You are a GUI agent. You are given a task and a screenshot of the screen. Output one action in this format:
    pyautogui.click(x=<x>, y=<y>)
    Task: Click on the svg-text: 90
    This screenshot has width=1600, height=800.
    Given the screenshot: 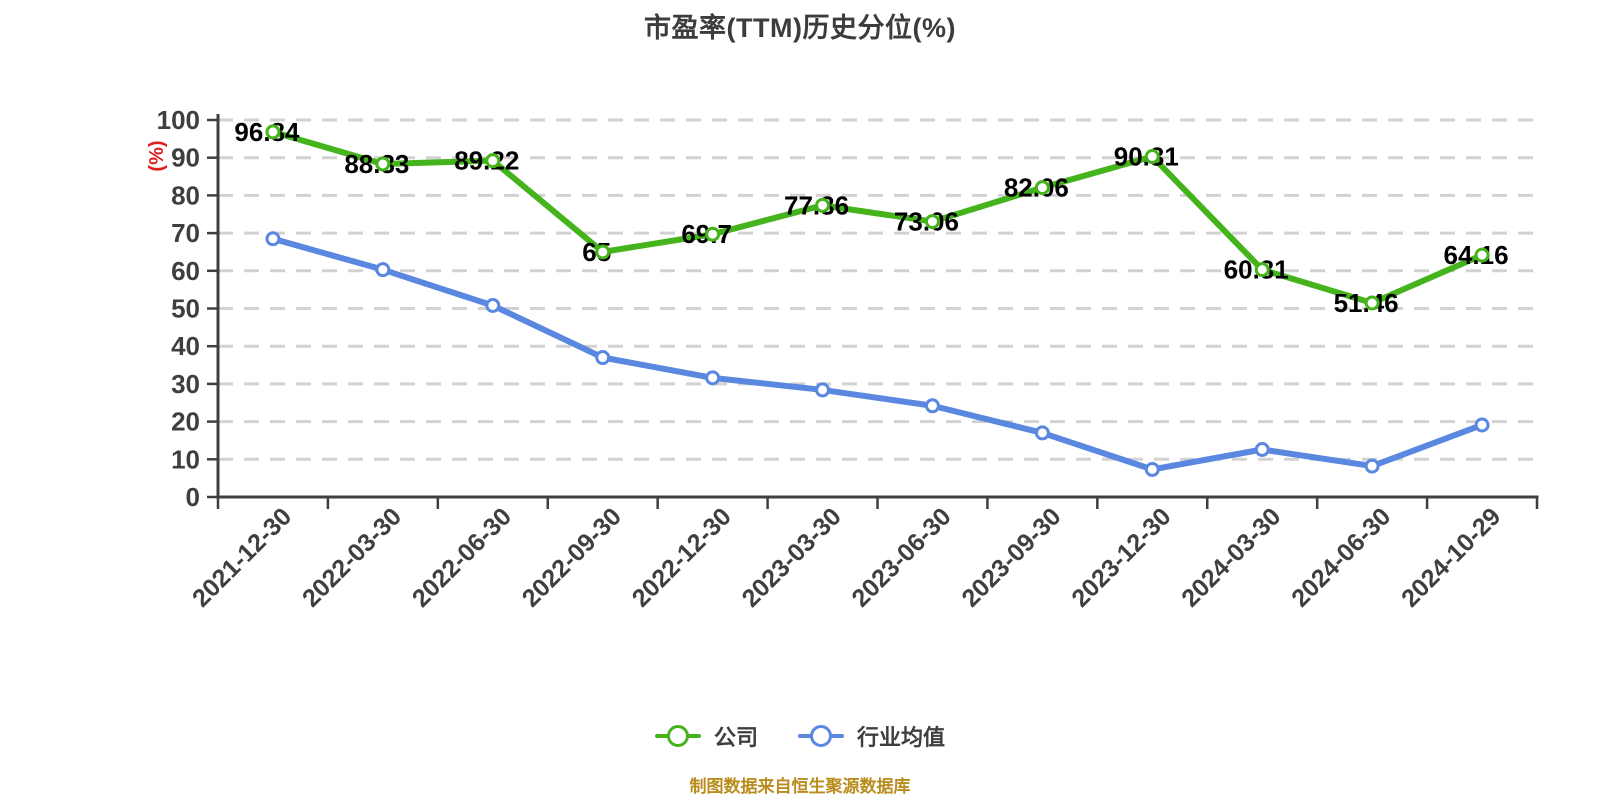 What is the action you would take?
    pyautogui.click(x=185, y=158)
    